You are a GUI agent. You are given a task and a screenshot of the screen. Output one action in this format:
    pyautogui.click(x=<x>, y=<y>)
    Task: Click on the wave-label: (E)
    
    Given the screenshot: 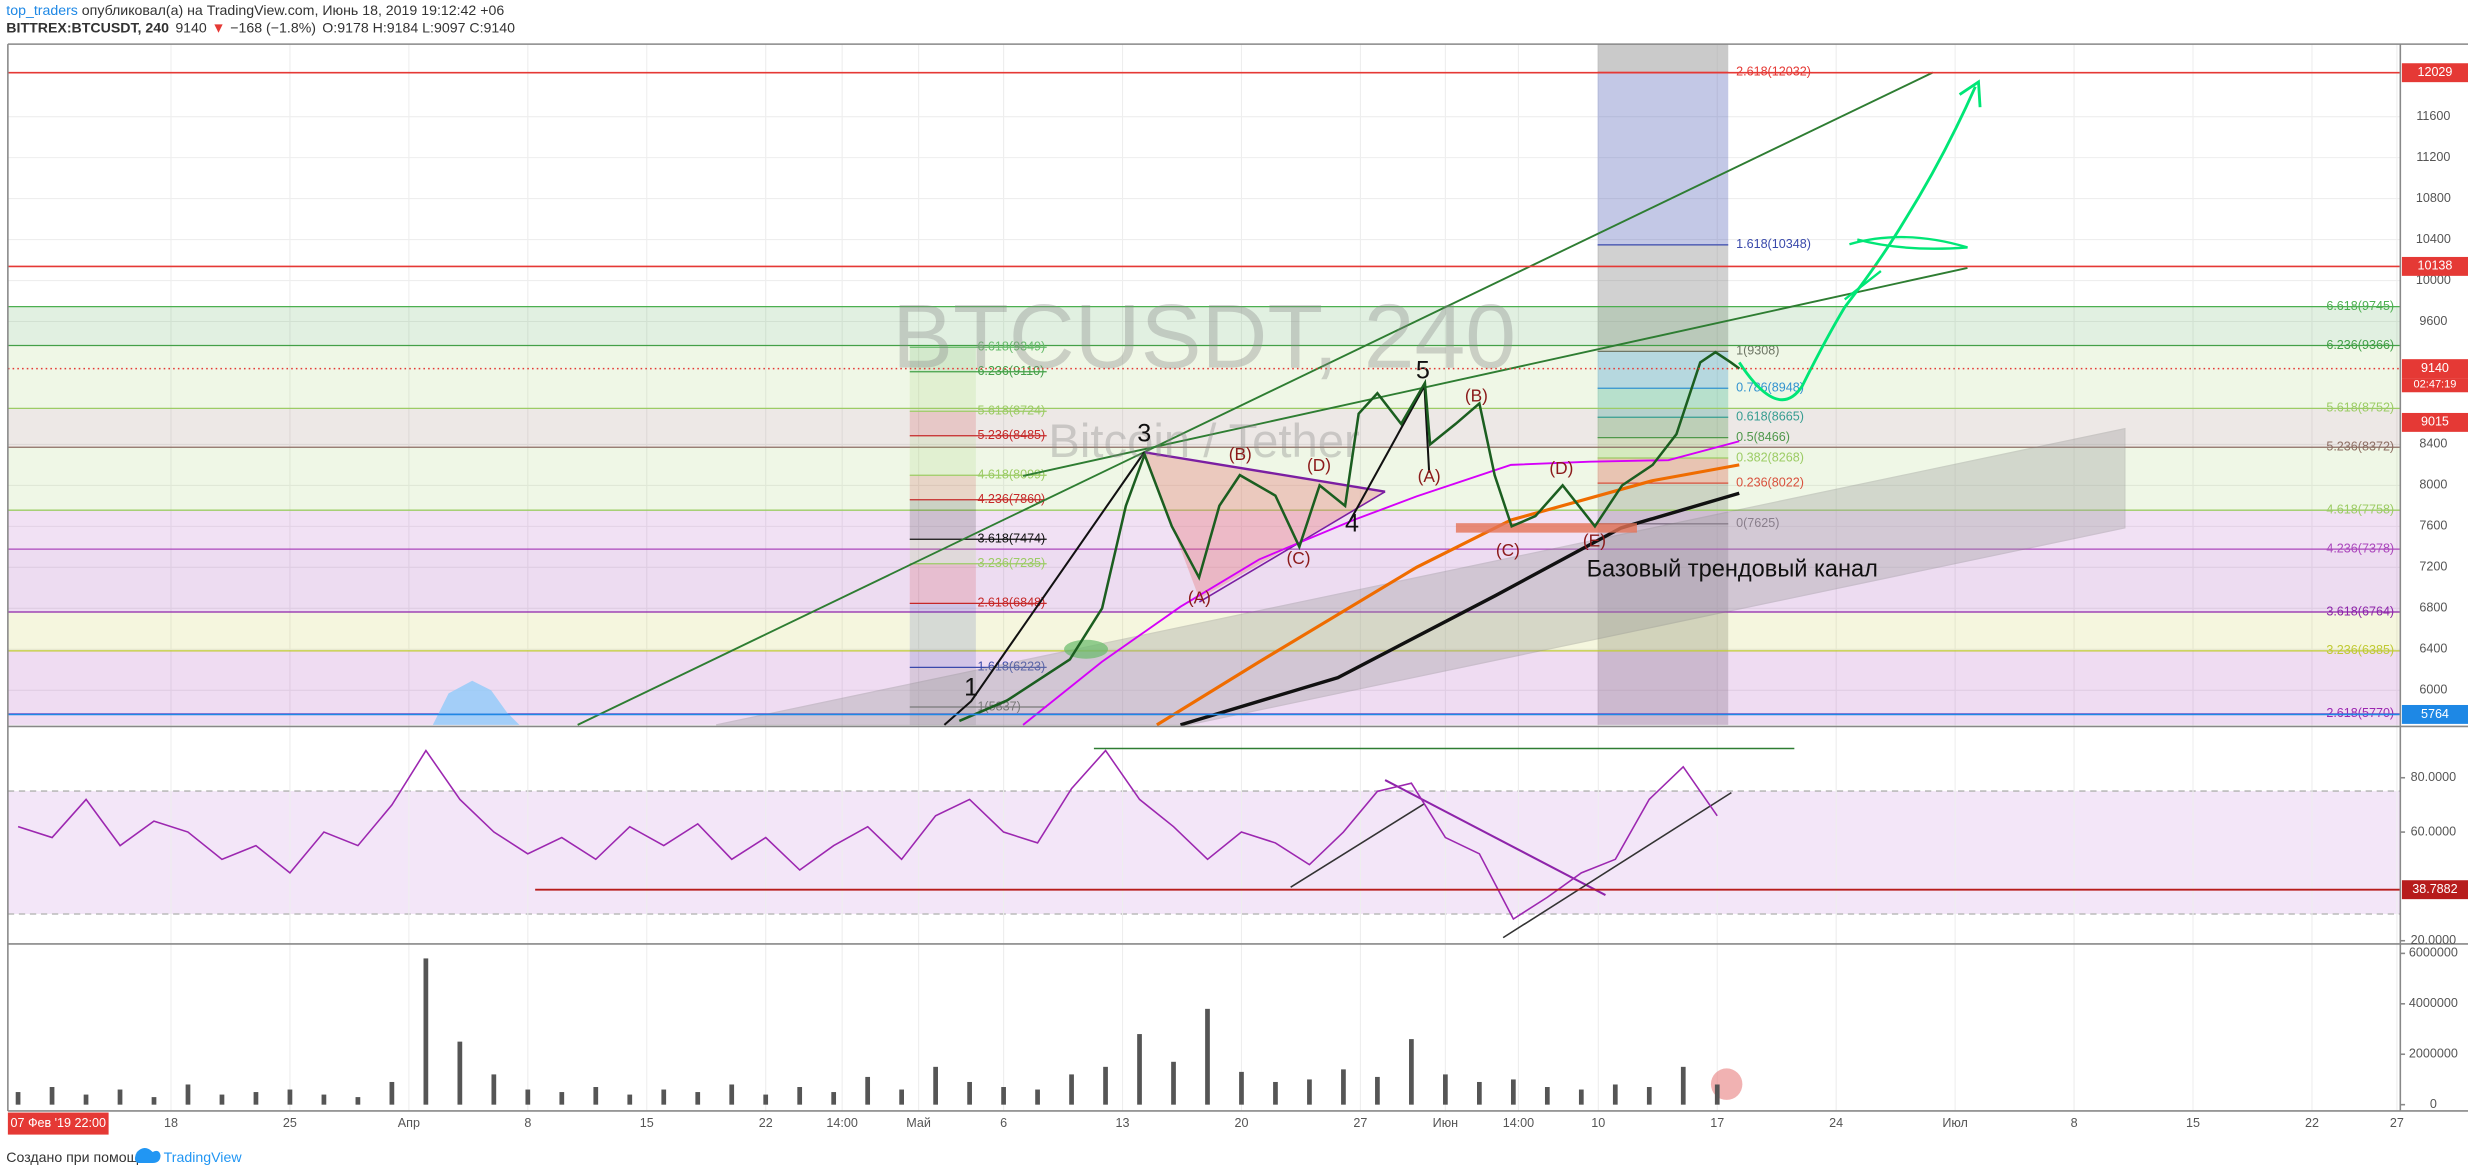 What is the action you would take?
    pyautogui.click(x=1594, y=541)
    